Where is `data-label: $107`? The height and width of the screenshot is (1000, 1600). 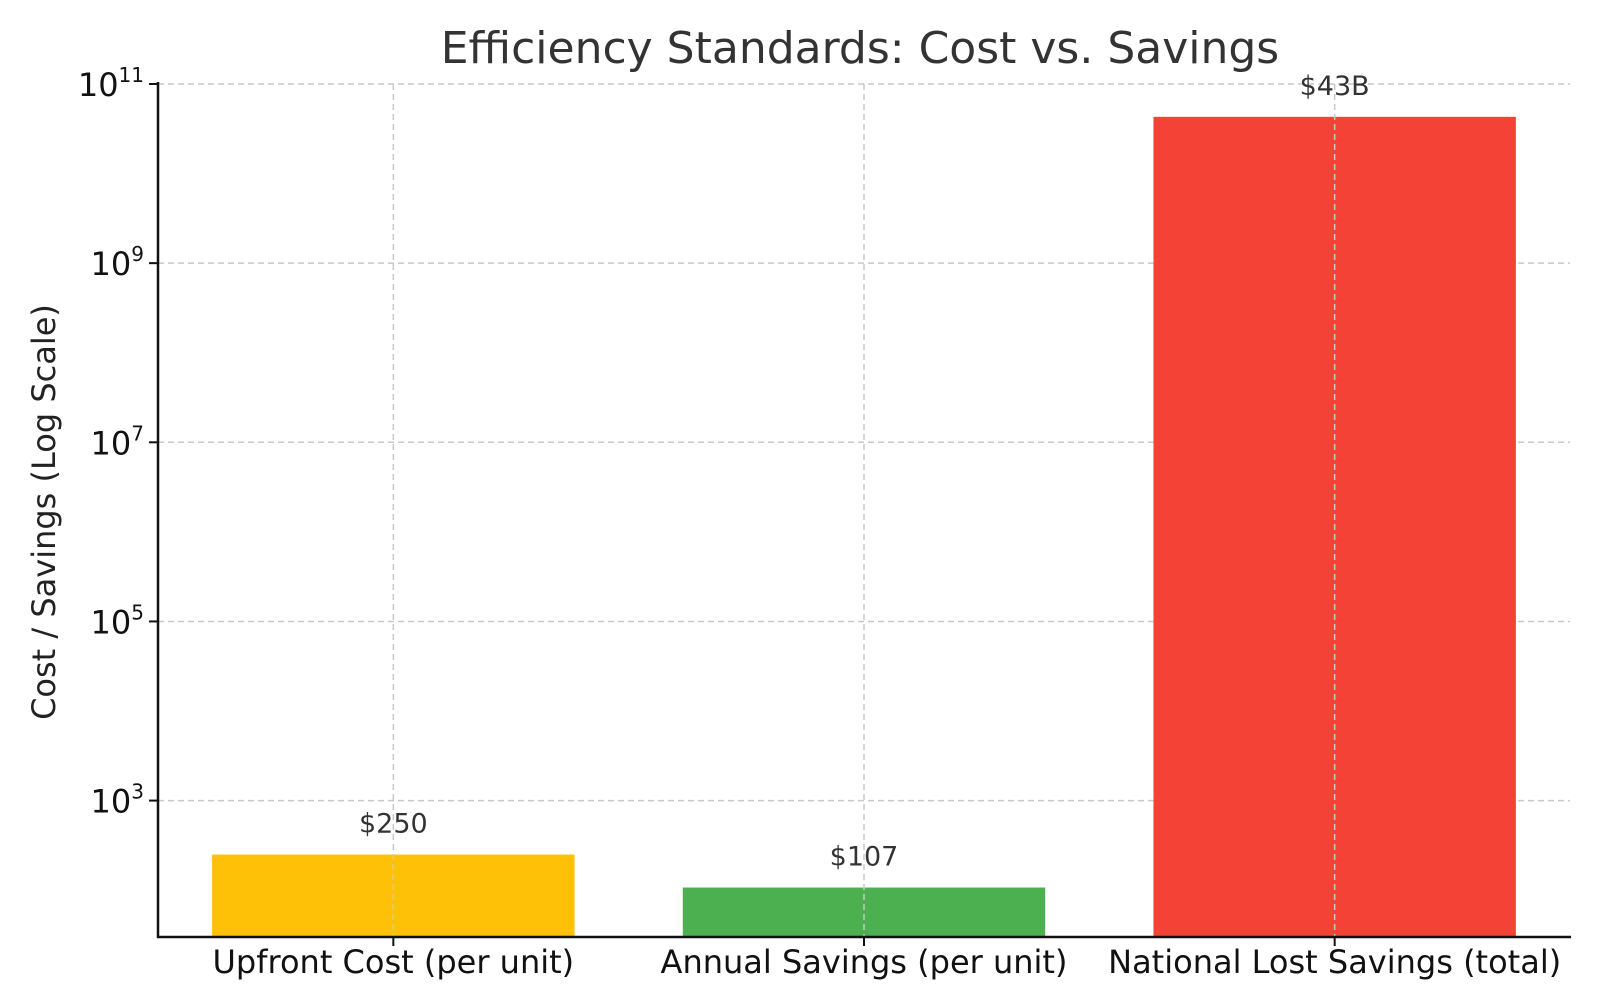 data-label: $107 is located at coordinates (864, 857).